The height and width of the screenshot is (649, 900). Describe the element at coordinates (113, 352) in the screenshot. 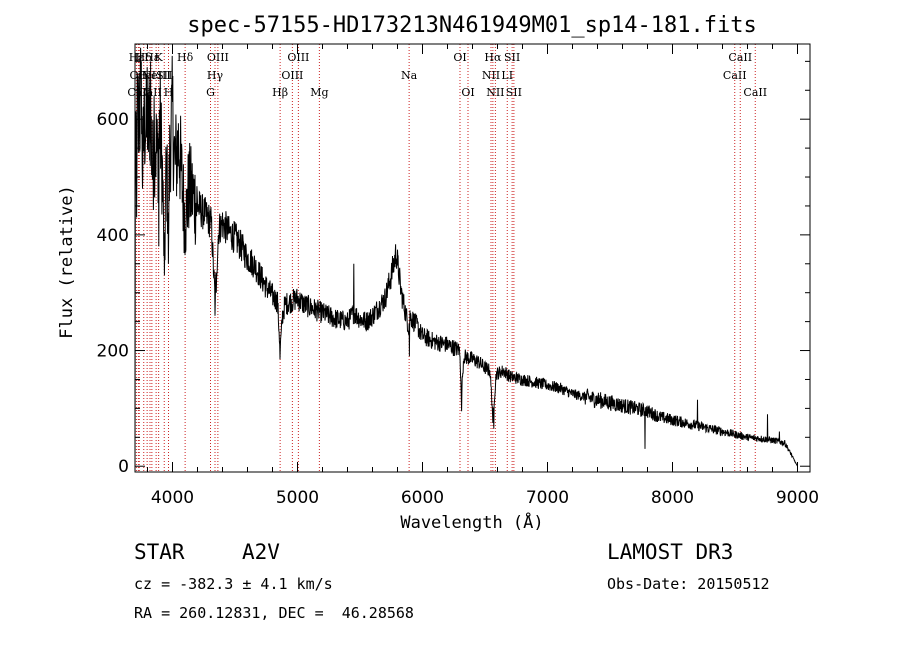

I see `y-tick-label: 200` at that location.